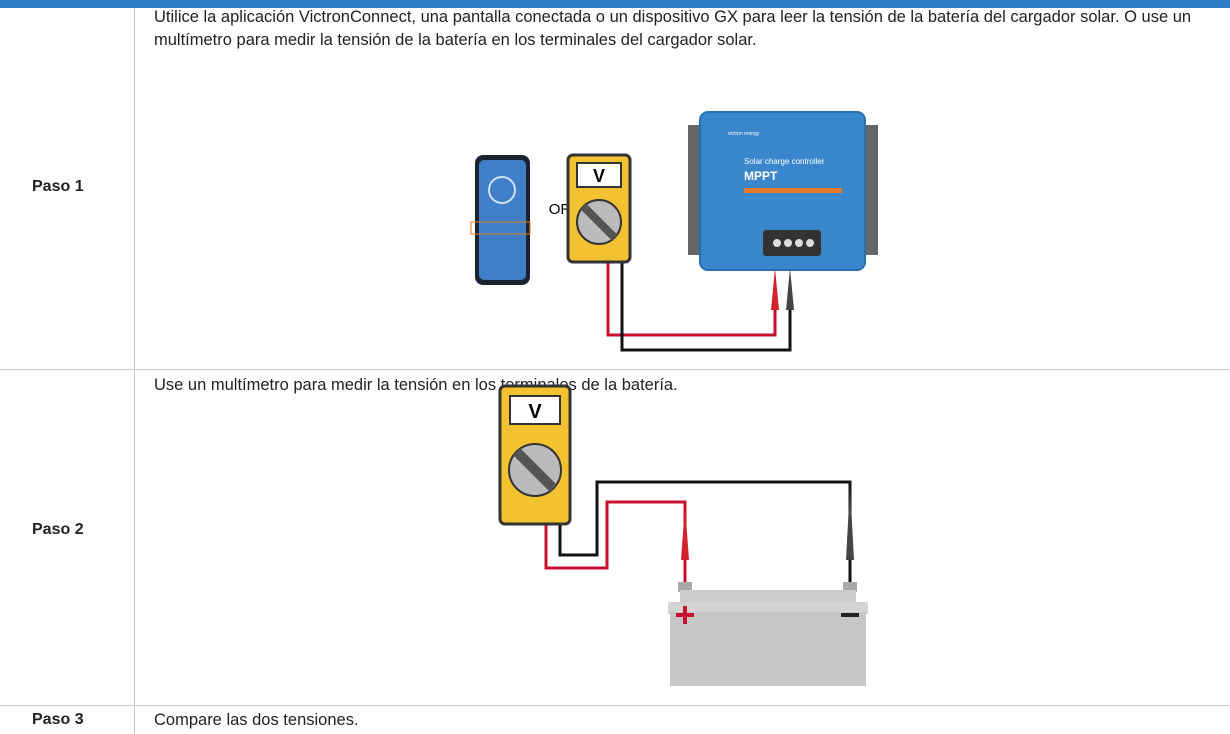  Describe the element at coordinates (58, 529) in the screenshot. I see `step-label: Paso 2` at that location.